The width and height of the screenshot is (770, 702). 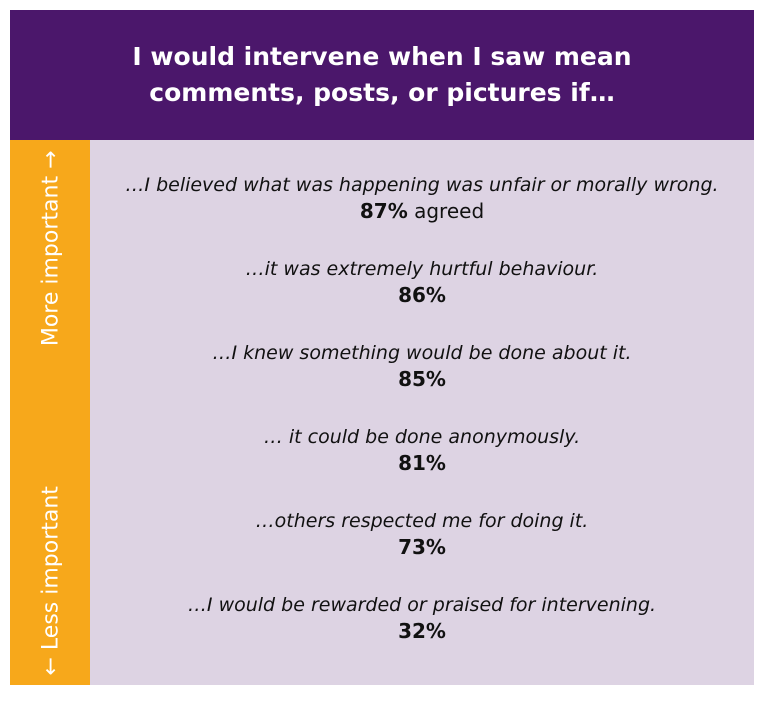 I want to click on item: … it could be done anonymously. 81%, so click(x=422, y=466).